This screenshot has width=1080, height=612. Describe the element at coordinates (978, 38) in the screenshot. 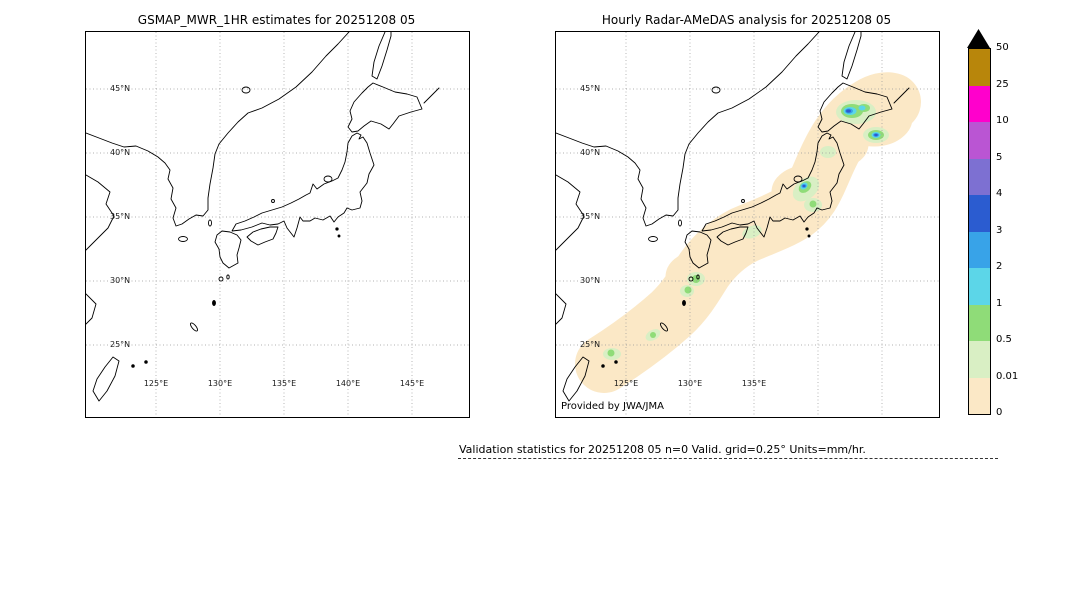

I see `colorbar-extend-triangle` at that location.